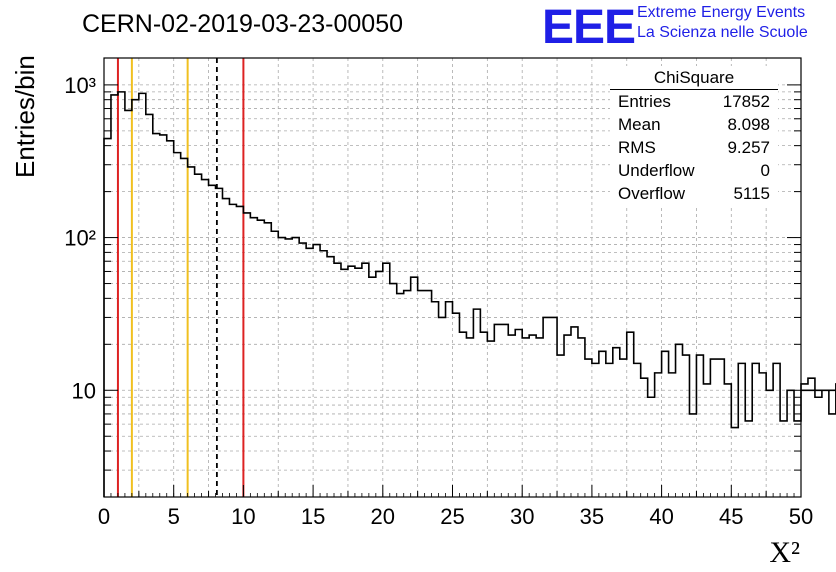 The width and height of the screenshot is (836, 572). I want to click on y-tick-label: 10², so click(80, 238).